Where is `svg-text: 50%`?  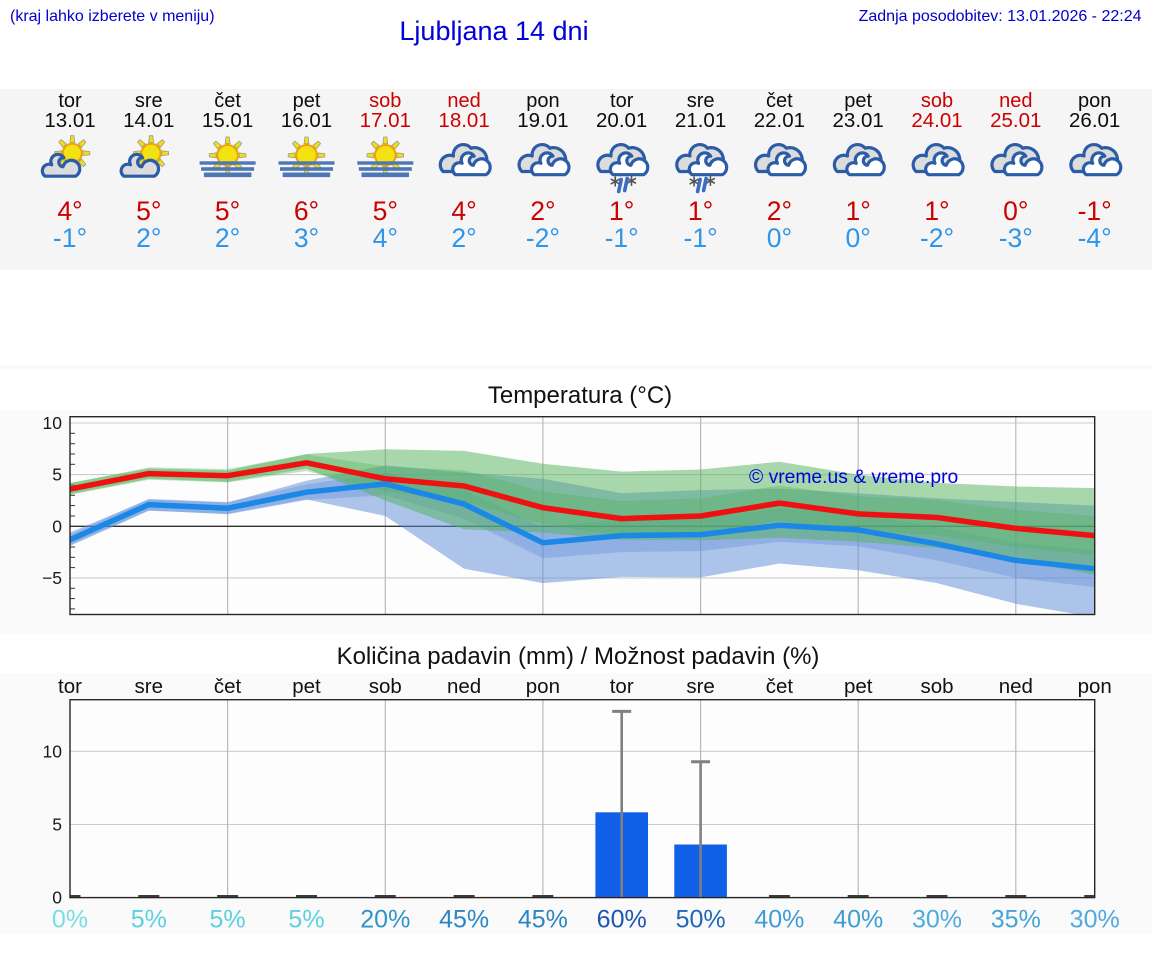 svg-text: 50% is located at coordinates (701, 920).